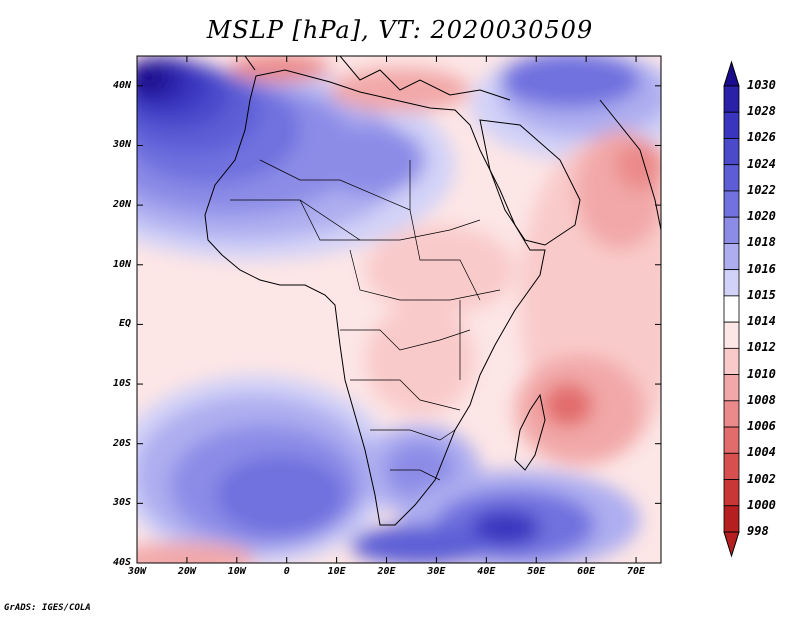 The width and height of the screenshot is (800, 618). What do you see at coordinates (761, 216) in the screenshot?
I see `colorbar-level-label: 1020` at bounding box center [761, 216].